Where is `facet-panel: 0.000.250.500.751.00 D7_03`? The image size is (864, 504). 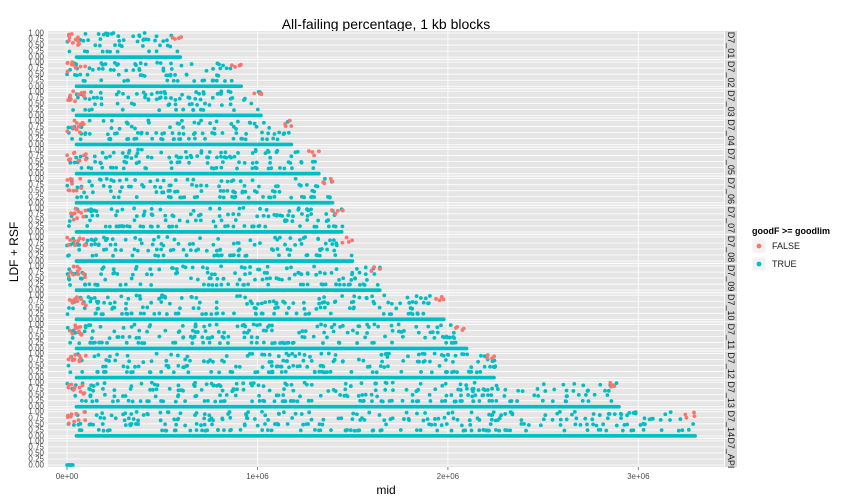 facet-panel: 0.000.250.500.751.00 D7_03 is located at coordinates (382, 103).